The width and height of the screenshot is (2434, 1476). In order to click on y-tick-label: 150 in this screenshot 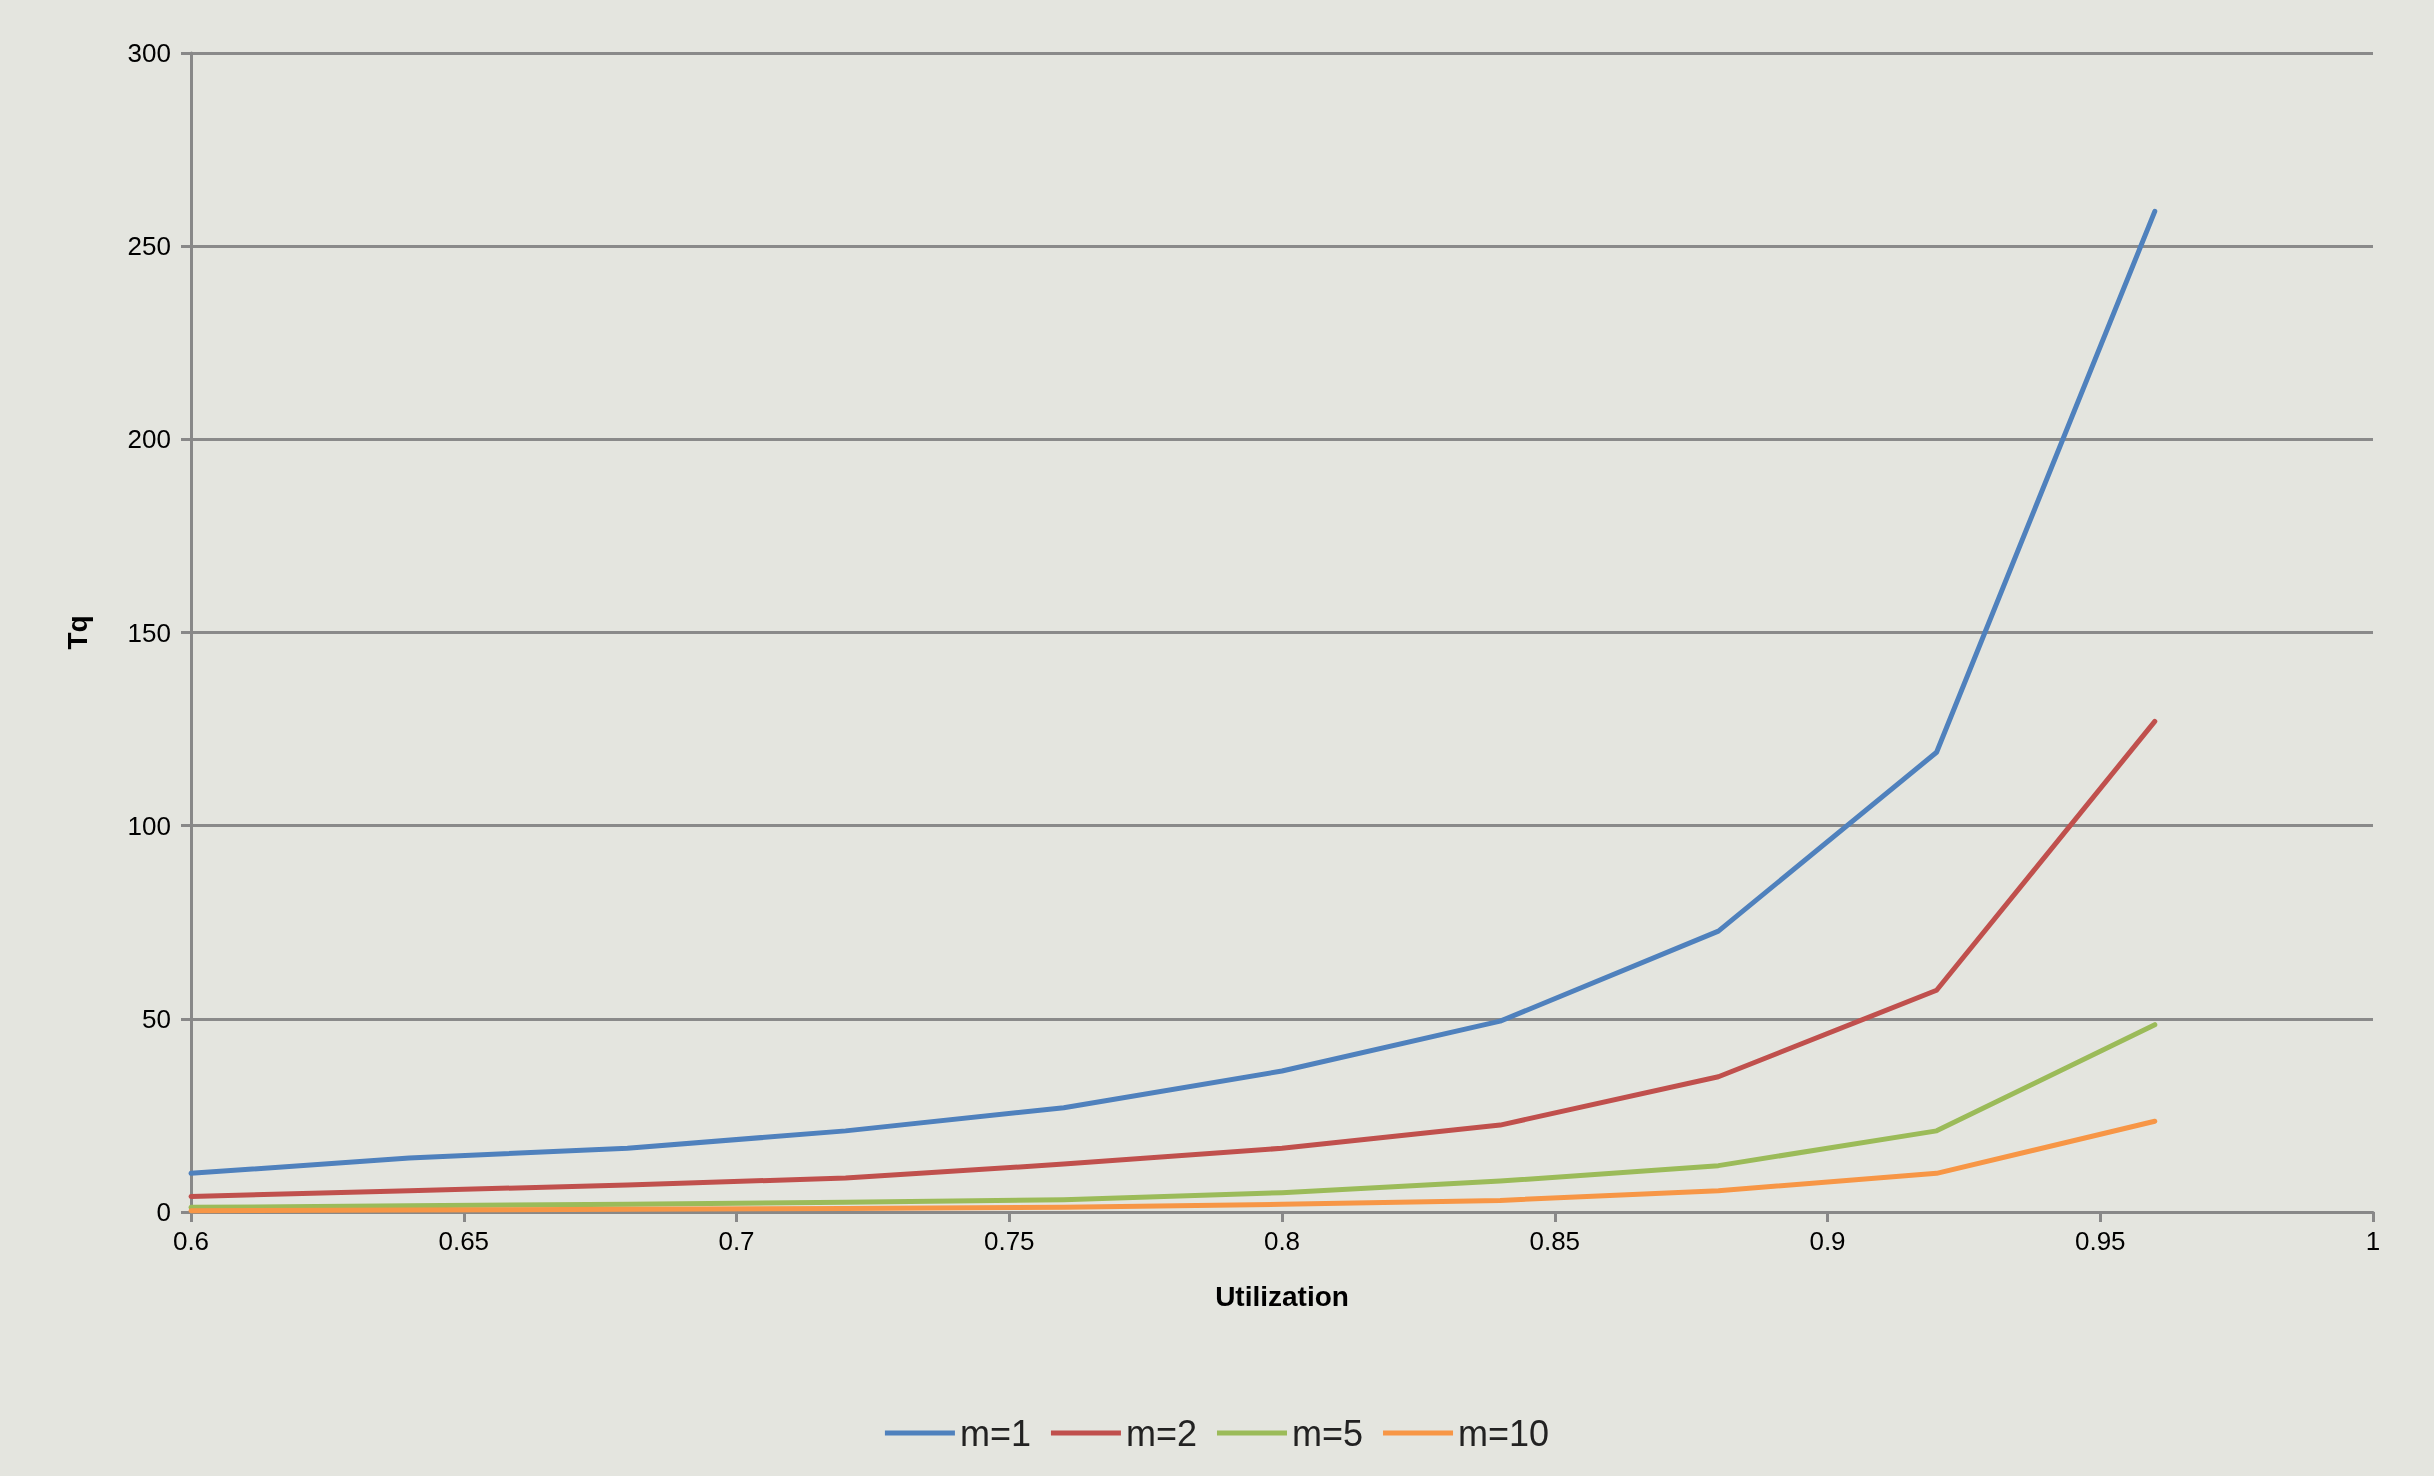, I will do `click(149, 632)`.